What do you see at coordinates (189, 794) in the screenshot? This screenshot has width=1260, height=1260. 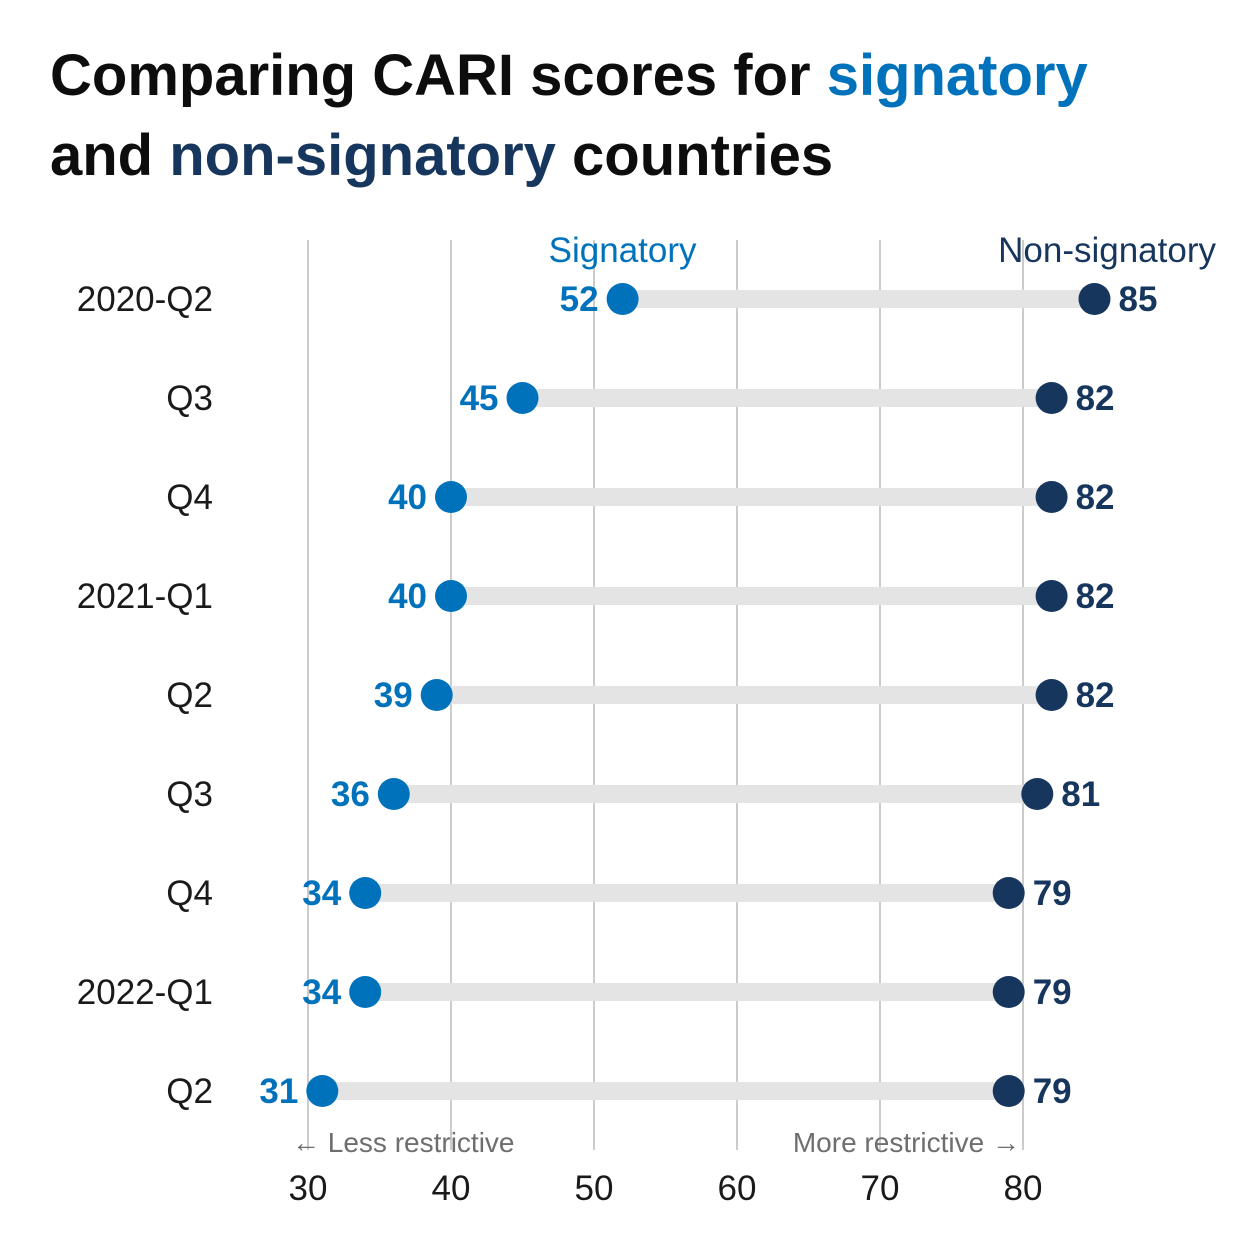 I see `category-label-5: Q3` at bounding box center [189, 794].